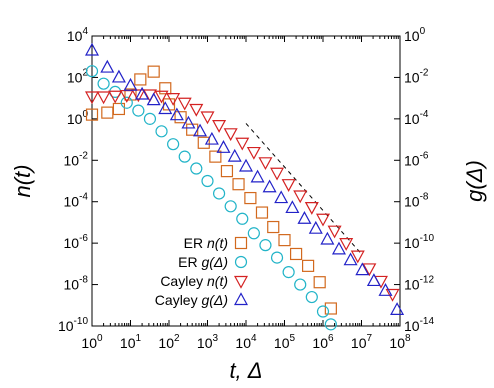 This screenshot has height=388, width=494. What do you see at coordinates (245, 370) in the screenshot?
I see `x-axis-title: t, Δ` at bounding box center [245, 370].